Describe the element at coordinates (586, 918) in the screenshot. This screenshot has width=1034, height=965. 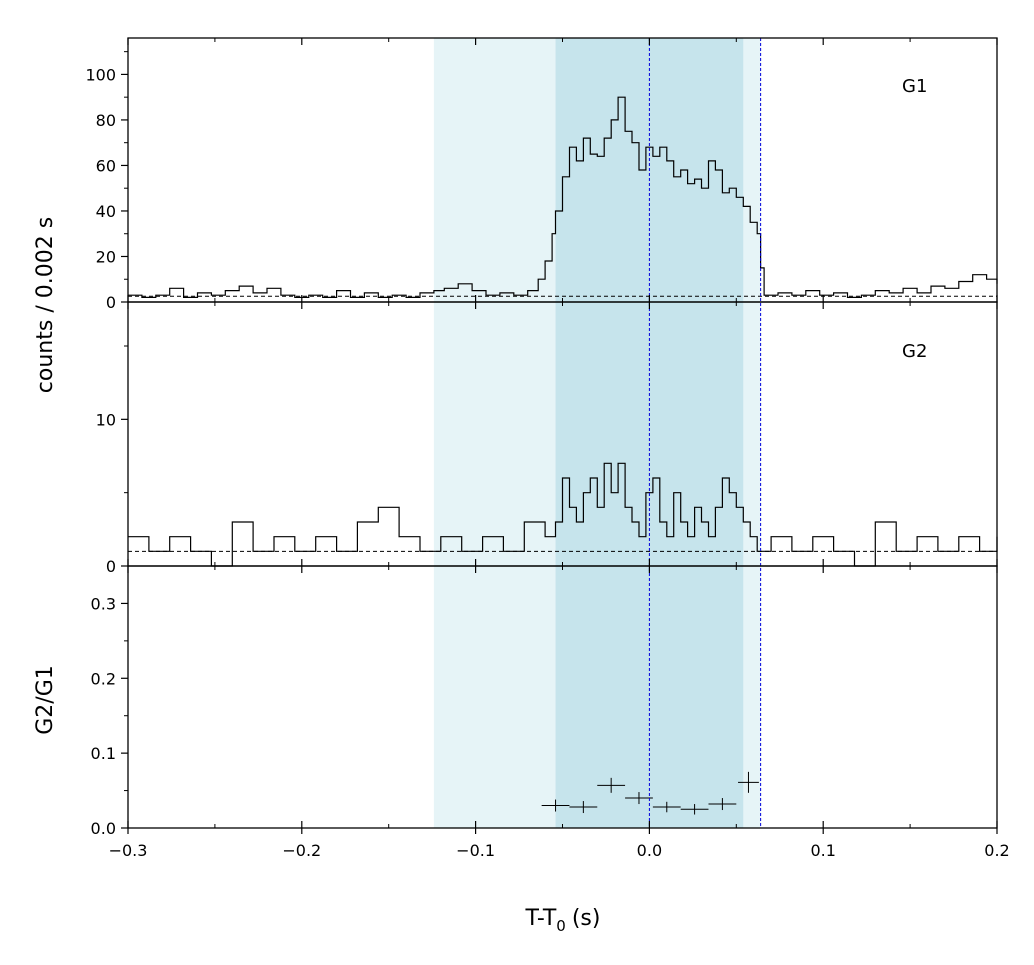
I see `x-axis-label-unit: (s)` at that location.